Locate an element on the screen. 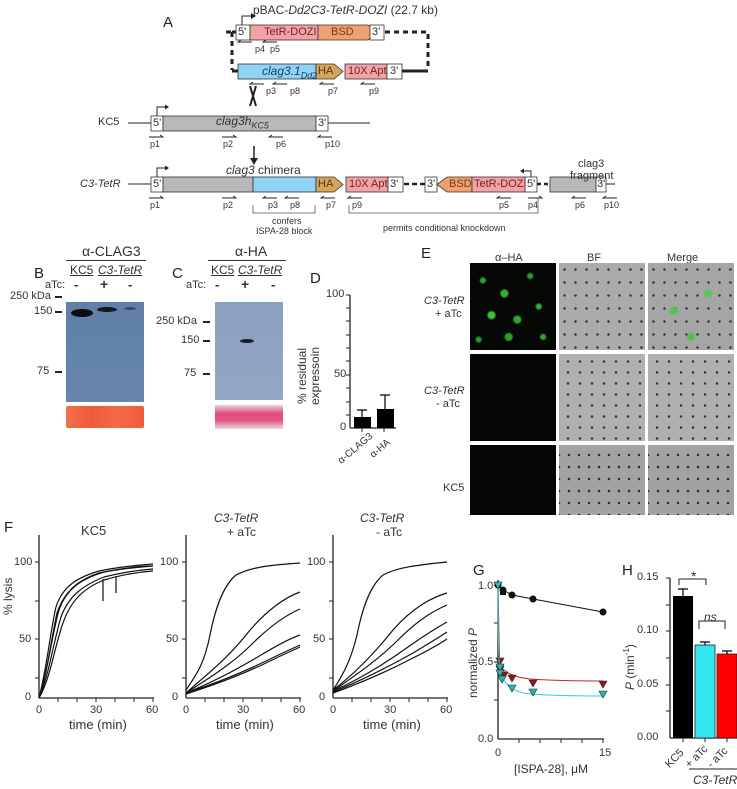 The width and height of the screenshot is (737, 789). atc-c-1: - is located at coordinates (217, 284).